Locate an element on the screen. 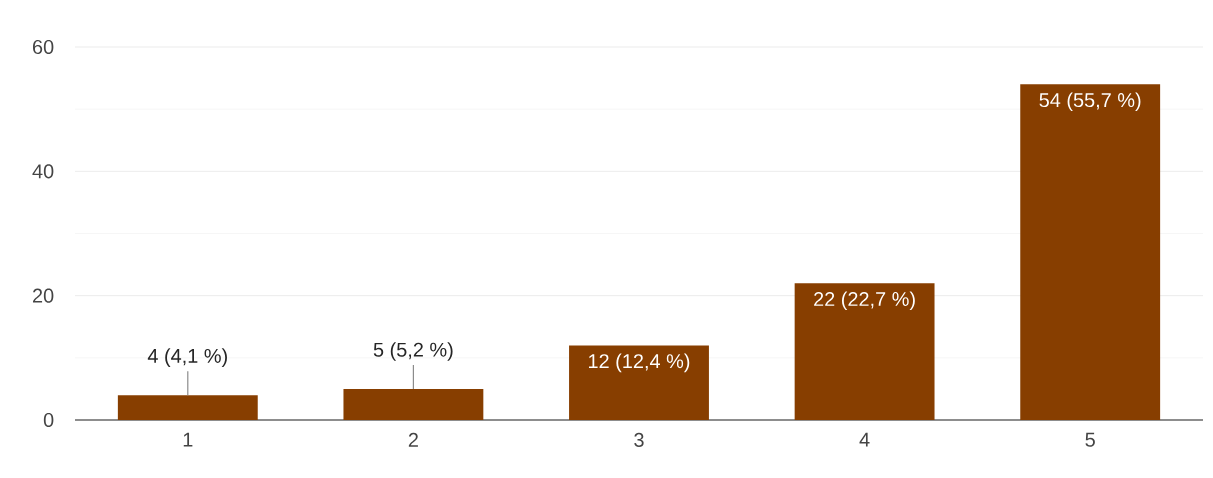 Image resolution: width=1213 pixels, height=478 pixels. y-tick-label: 0 is located at coordinates (48, 420).